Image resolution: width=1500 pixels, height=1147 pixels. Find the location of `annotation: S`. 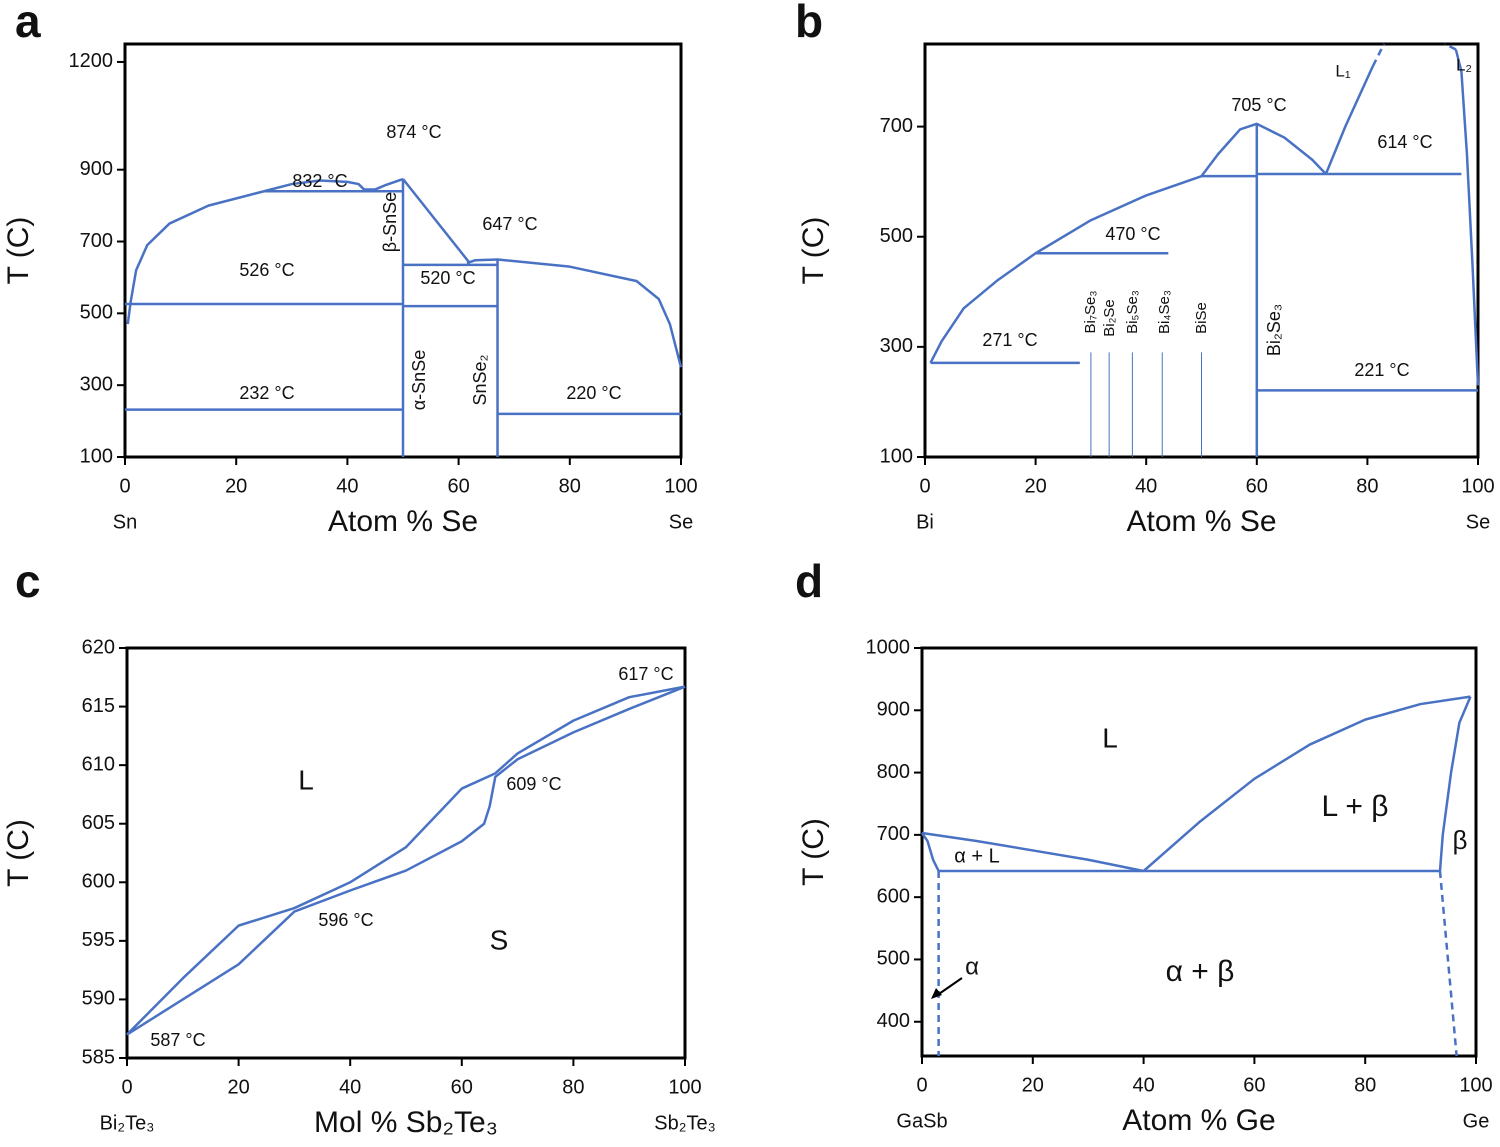

annotation: S is located at coordinates (499, 939).